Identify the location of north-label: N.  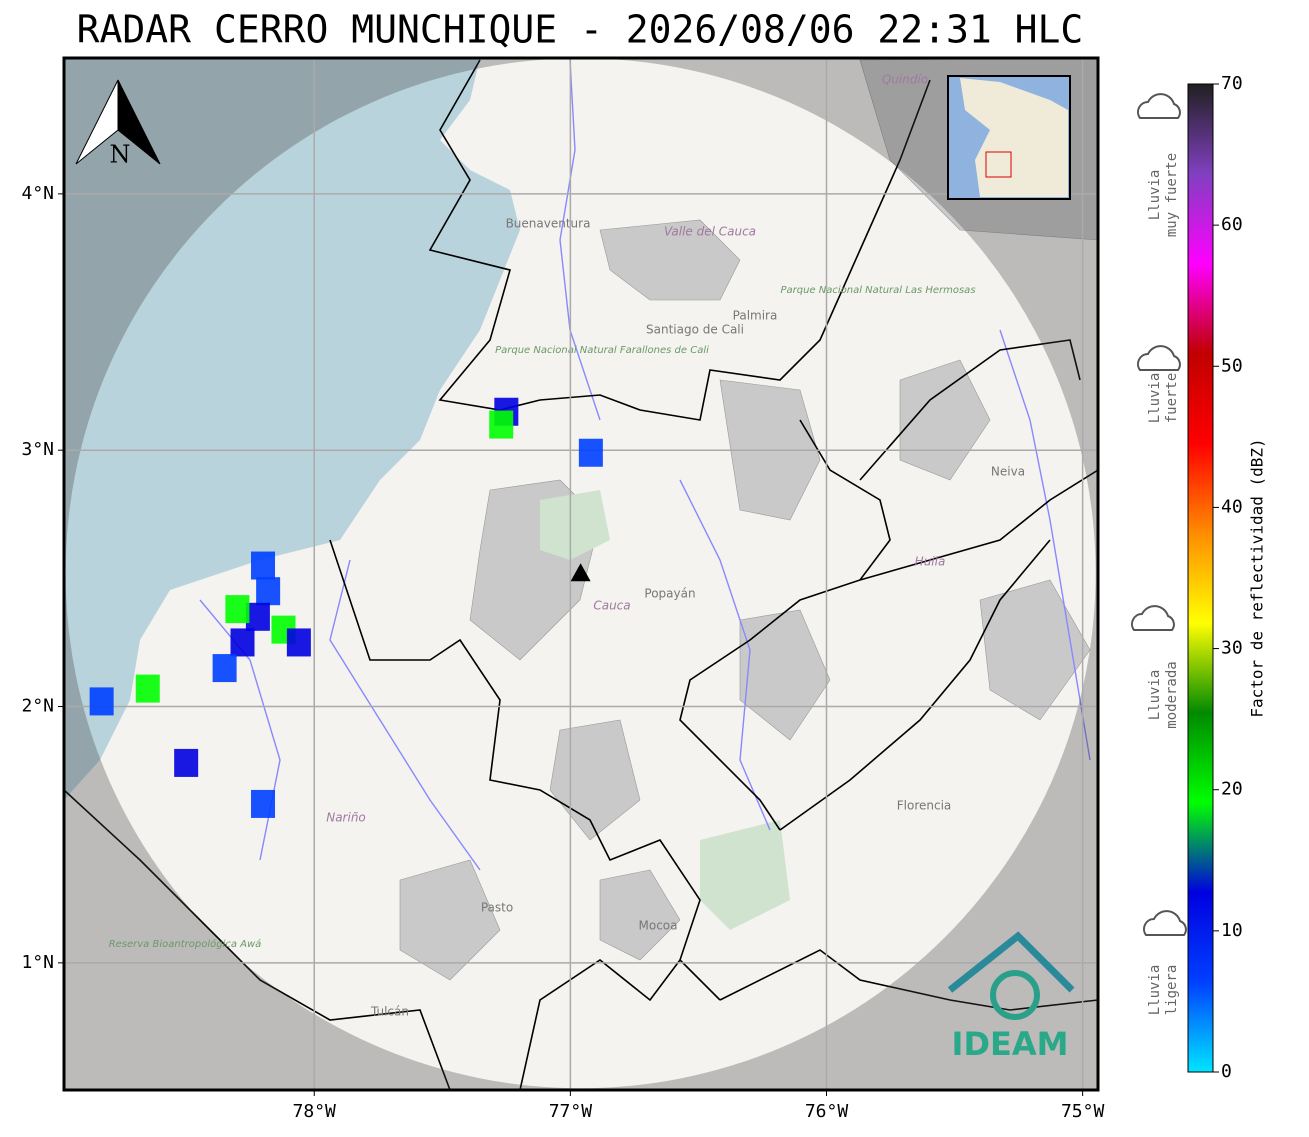
(120, 155).